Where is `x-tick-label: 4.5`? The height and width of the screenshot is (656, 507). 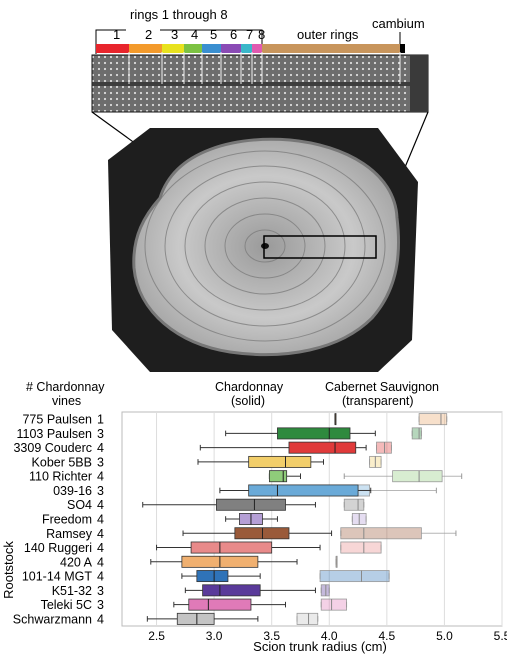
x-tick-label: 4.5 is located at coordinates (387, 636).